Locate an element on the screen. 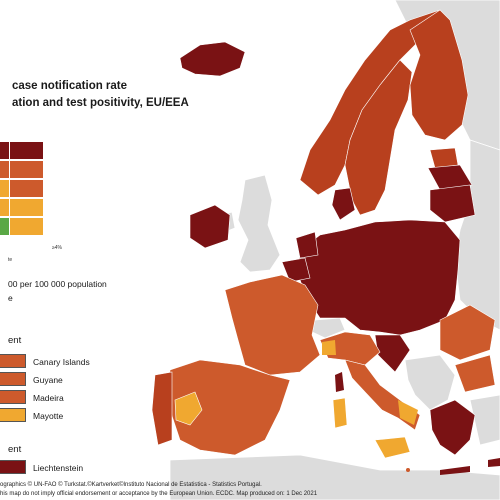  latvia is located at coordinates (450, 177).